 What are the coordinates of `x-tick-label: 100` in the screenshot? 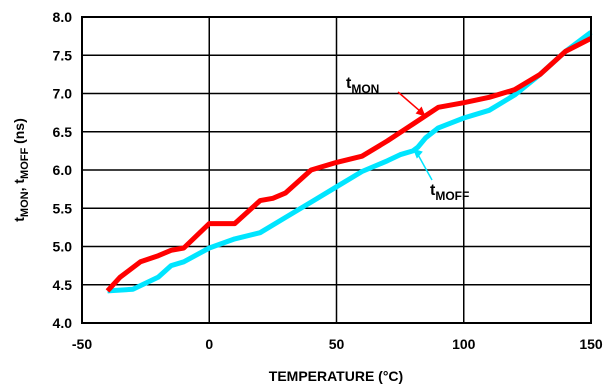 It's located at (464, 344).